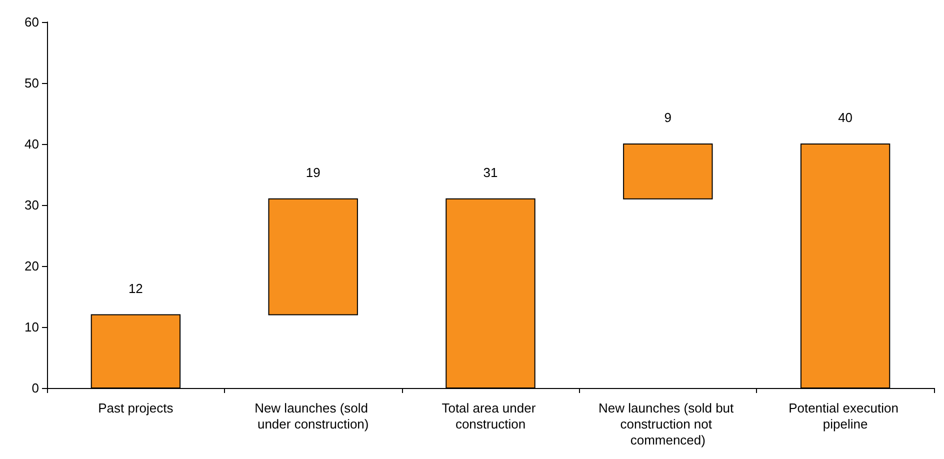  I want to click on y-tick-label: 0, so click(35, 388).